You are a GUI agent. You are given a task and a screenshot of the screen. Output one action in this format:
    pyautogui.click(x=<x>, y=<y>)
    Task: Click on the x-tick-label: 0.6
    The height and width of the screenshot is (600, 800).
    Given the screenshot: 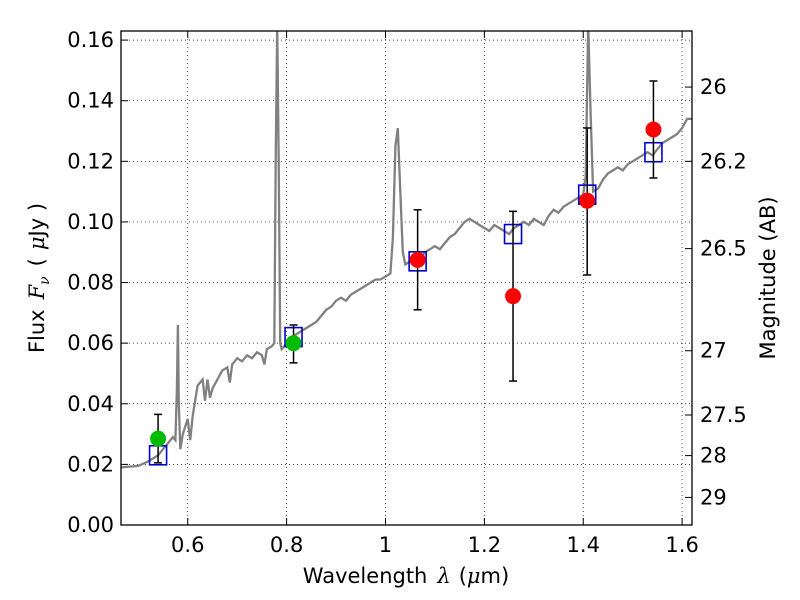 What is the action you would take?
    pyautogui.click(x=187, y=545)
    